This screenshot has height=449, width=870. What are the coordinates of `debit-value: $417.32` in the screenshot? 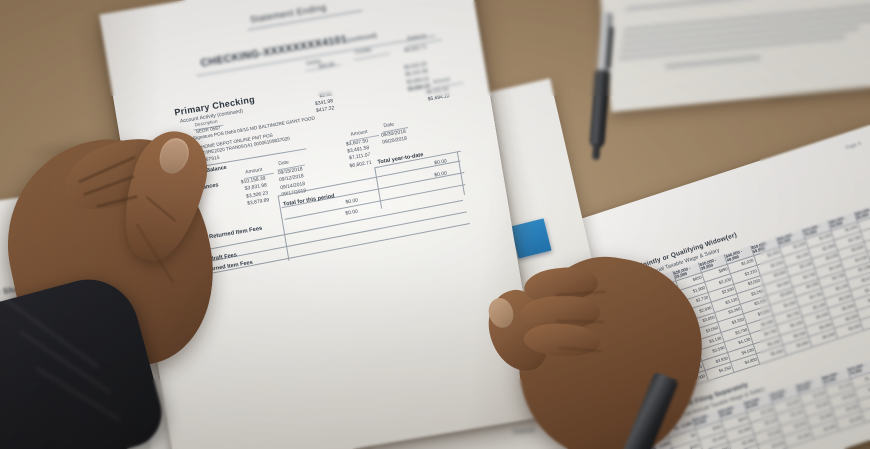 It's located at (325, 110).